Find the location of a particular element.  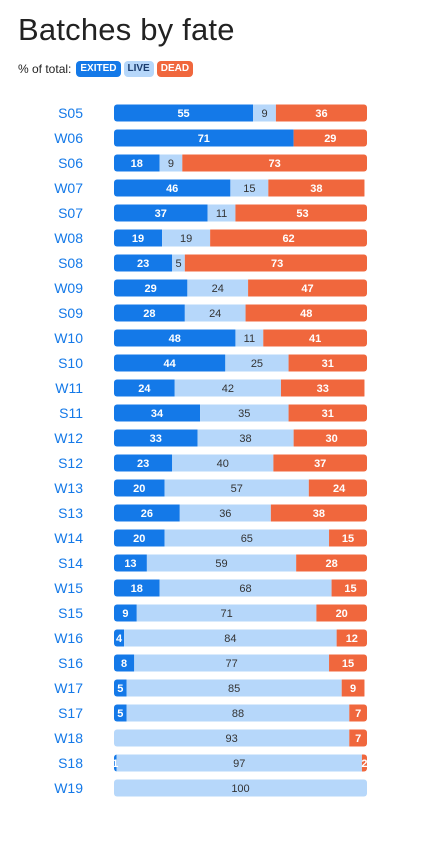

category-label: S10 is located at coordinates (70, 363).